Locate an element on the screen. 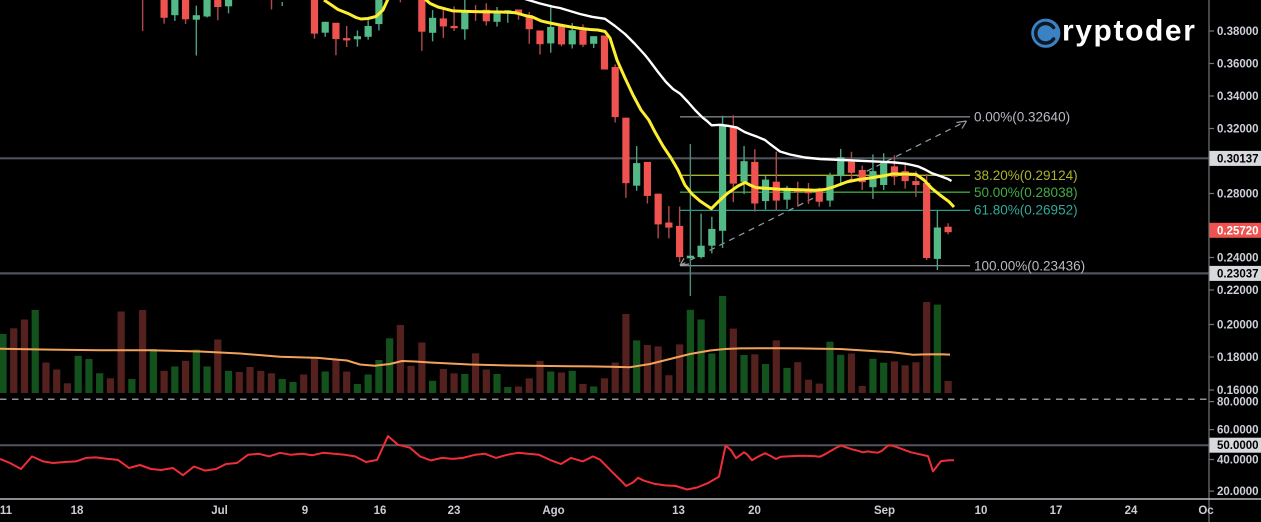 This screenshot has width=1261, height=522. svg-text: 0.20000 is located at coordinates (1238, 326).